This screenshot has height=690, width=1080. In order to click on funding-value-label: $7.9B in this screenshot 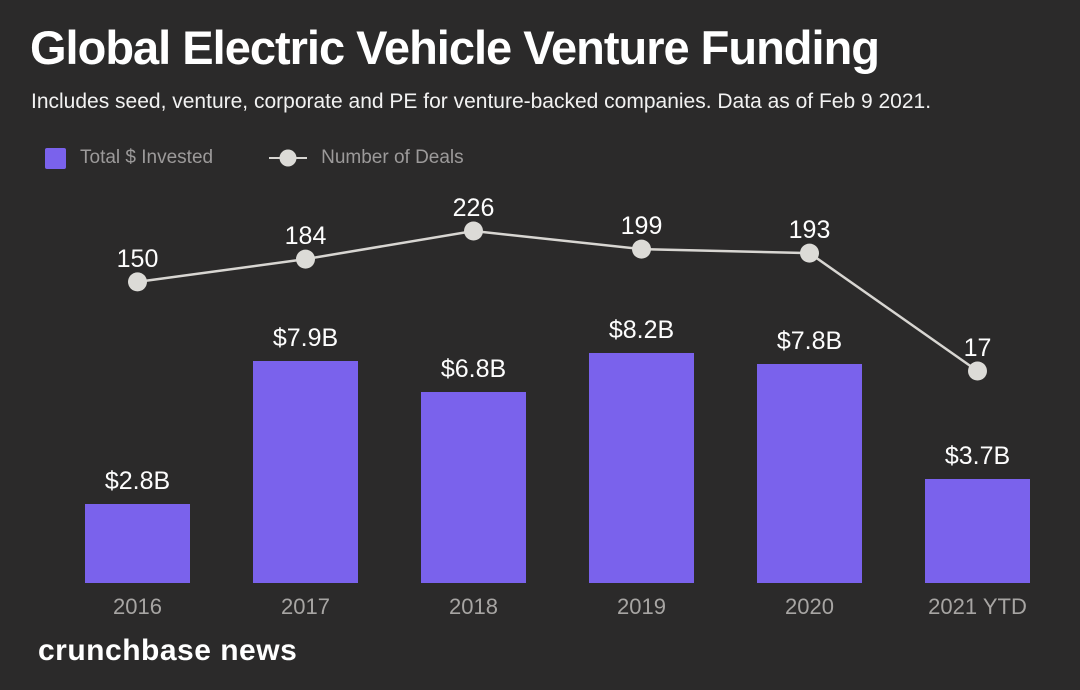, I will do `click(305, 338)`.